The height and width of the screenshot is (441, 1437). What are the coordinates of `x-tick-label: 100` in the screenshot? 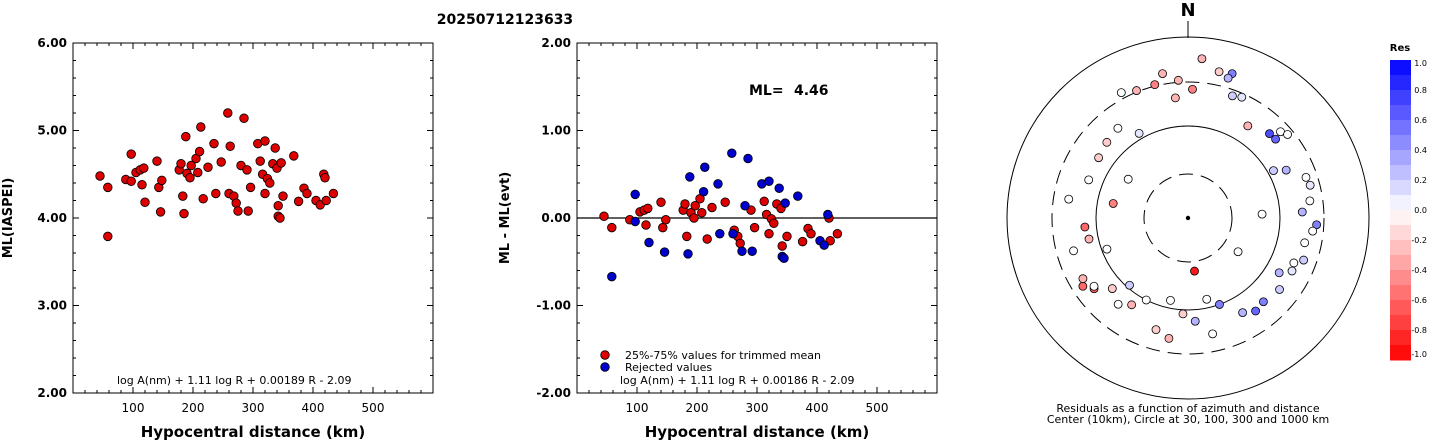 It's located at (133, 408).